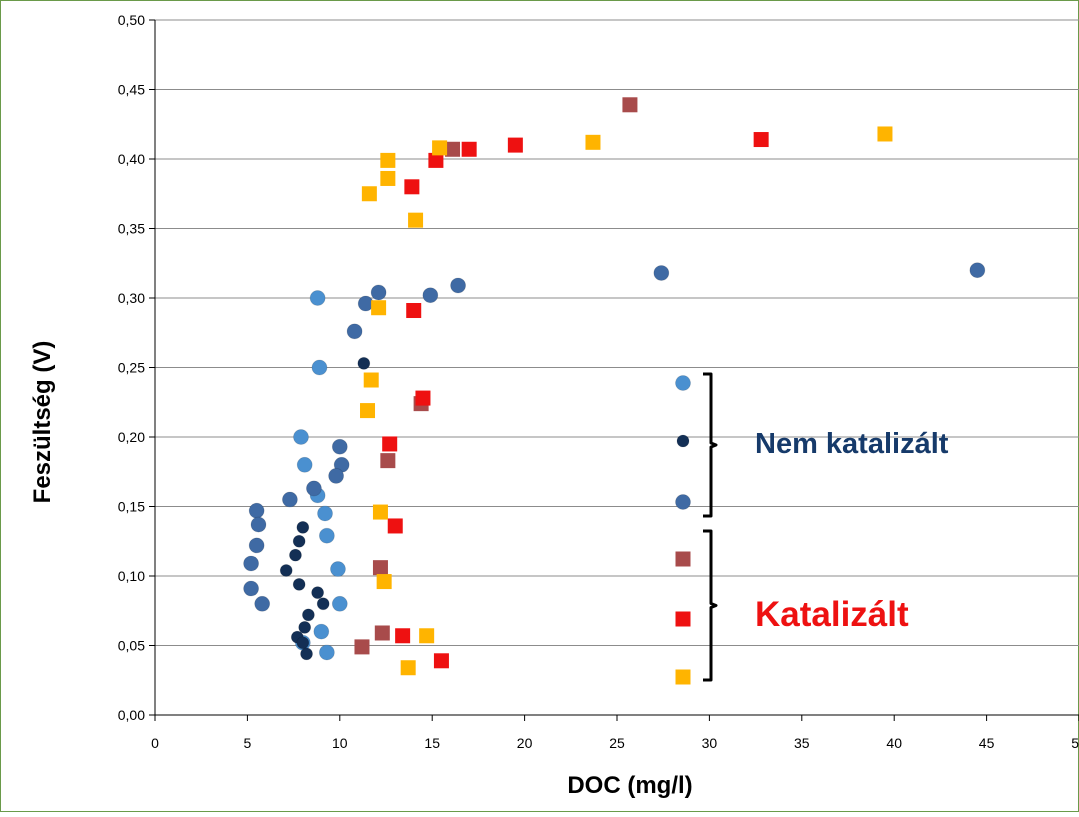 The image size is (1079, 817). What do you see at coordinates (832, 614) in the screenshot?
I see `legend-label-katalizalt: Katalizált` at bounding box center [832, 614].